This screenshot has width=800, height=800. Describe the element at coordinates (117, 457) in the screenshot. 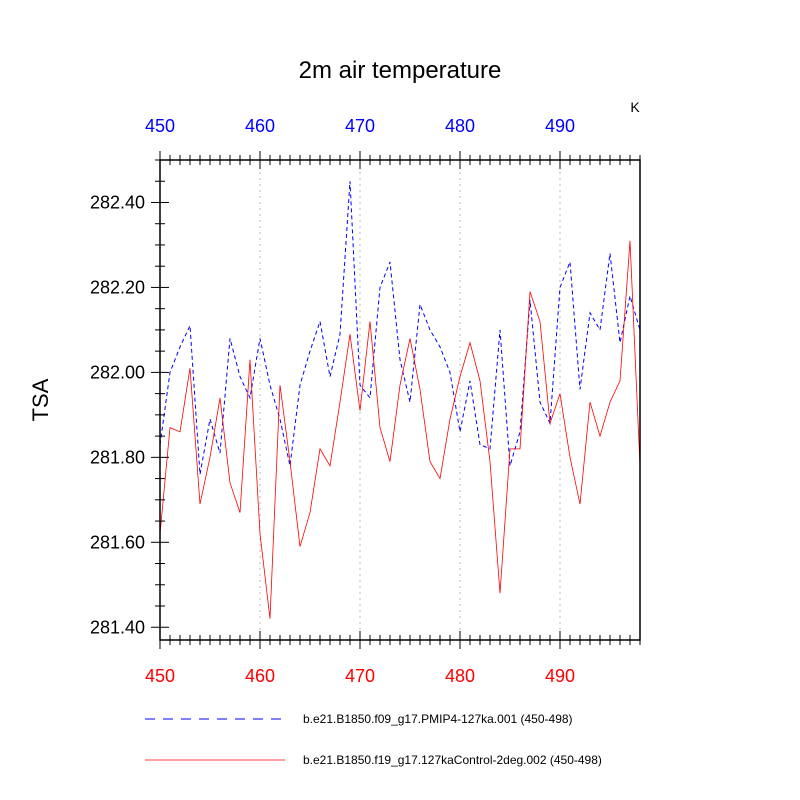

I see `y-tick-label: 281.80` at that location.